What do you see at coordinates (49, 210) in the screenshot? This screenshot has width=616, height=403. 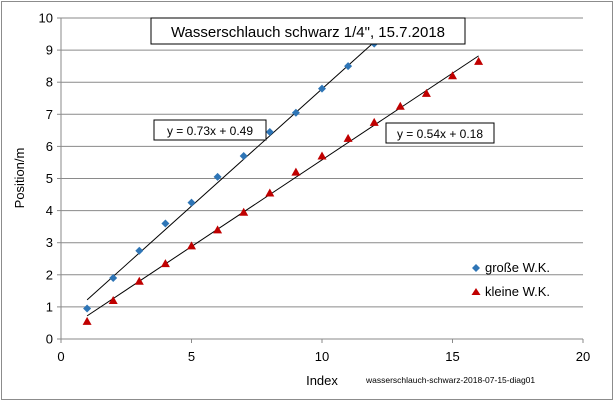 I see `y-tick-label: 4` at bounding box center [49, 210].